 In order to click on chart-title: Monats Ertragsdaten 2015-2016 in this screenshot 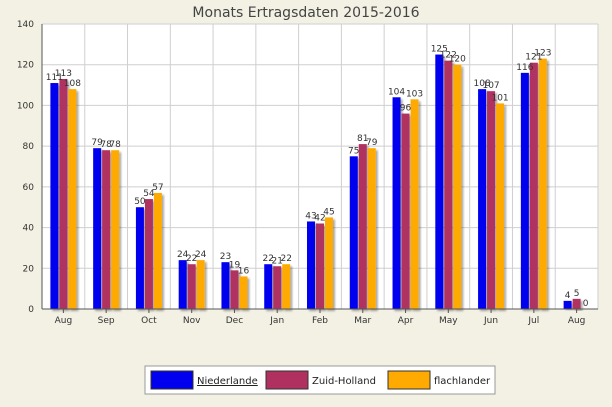, I will do `click(305, 13)`.